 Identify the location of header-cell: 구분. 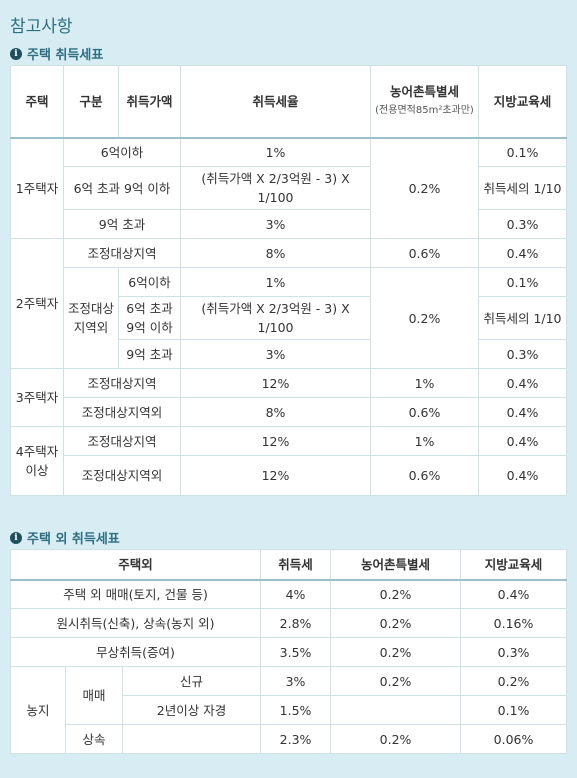
(91, 102).